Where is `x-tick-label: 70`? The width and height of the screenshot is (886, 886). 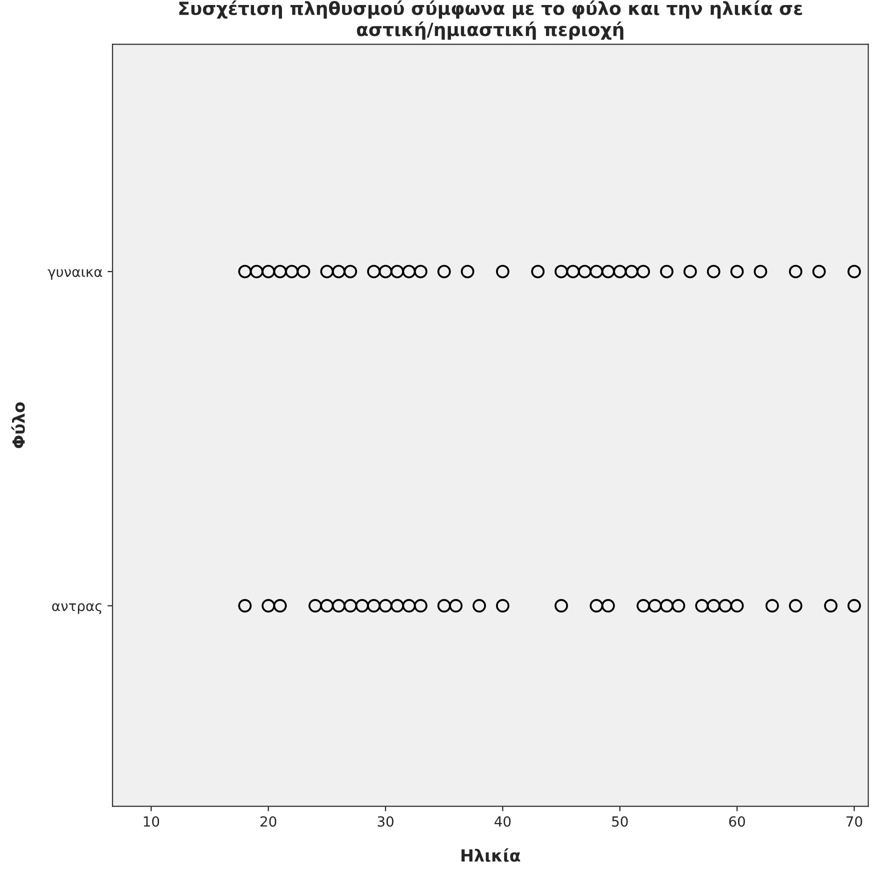 x-tick-label: 70 is located at coordinates (854, 821).